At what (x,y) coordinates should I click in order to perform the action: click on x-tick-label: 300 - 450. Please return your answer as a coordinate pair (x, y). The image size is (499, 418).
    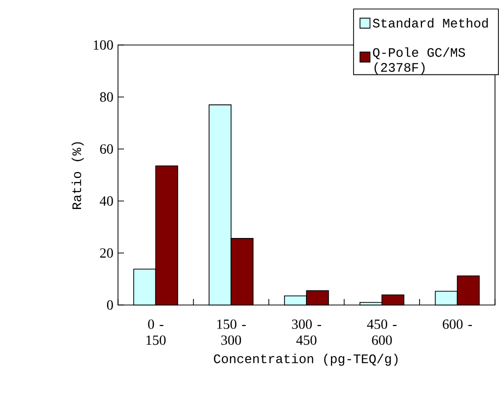
    Looking at the image, I should click on (307, 332).